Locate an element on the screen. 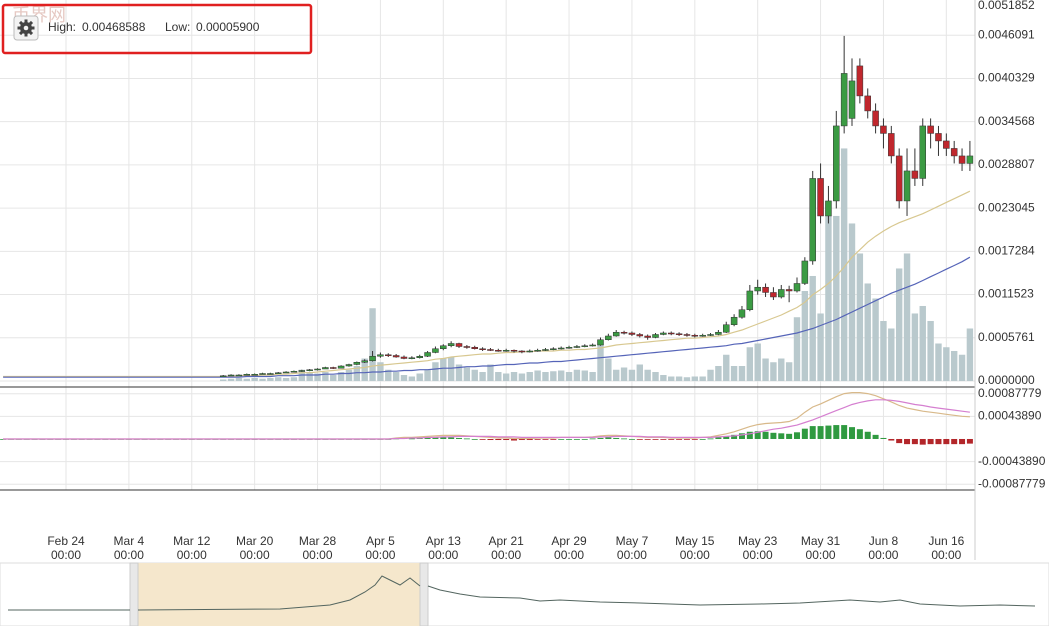 The height and width of the screenshot is (626, 1049). navigator-line is located at coordinates (522, 593).